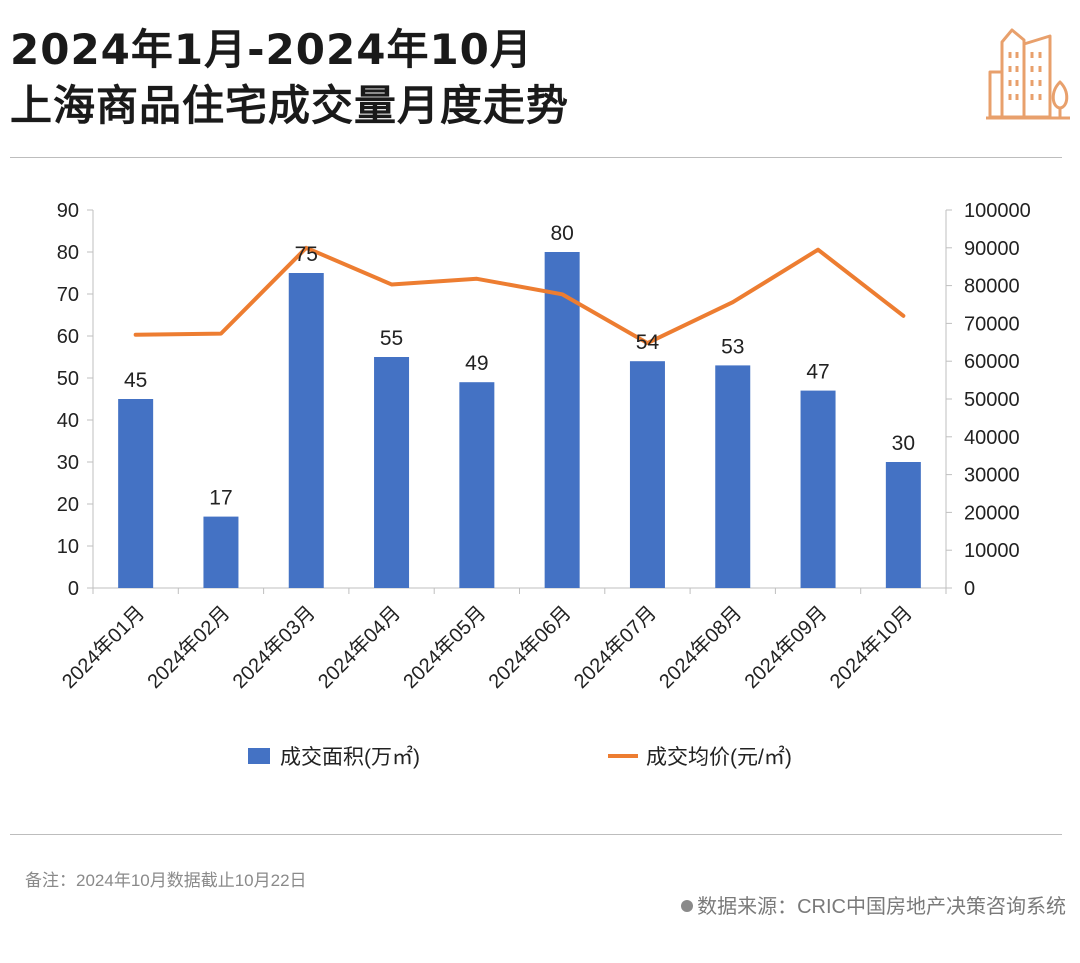  I want to click on bar-data-label: 75, so click(306, 254).